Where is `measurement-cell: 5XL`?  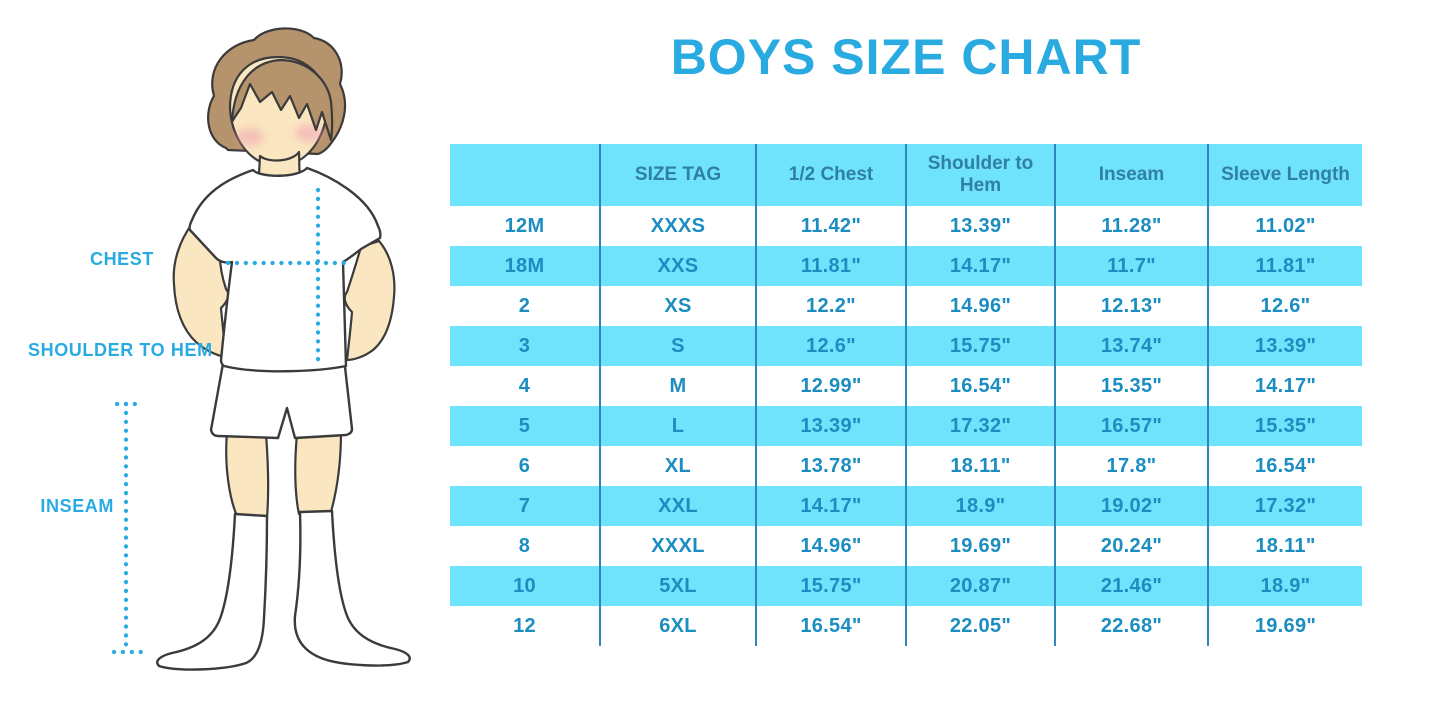 measurement-cell: 5XL is located at coordinates (677, 586).